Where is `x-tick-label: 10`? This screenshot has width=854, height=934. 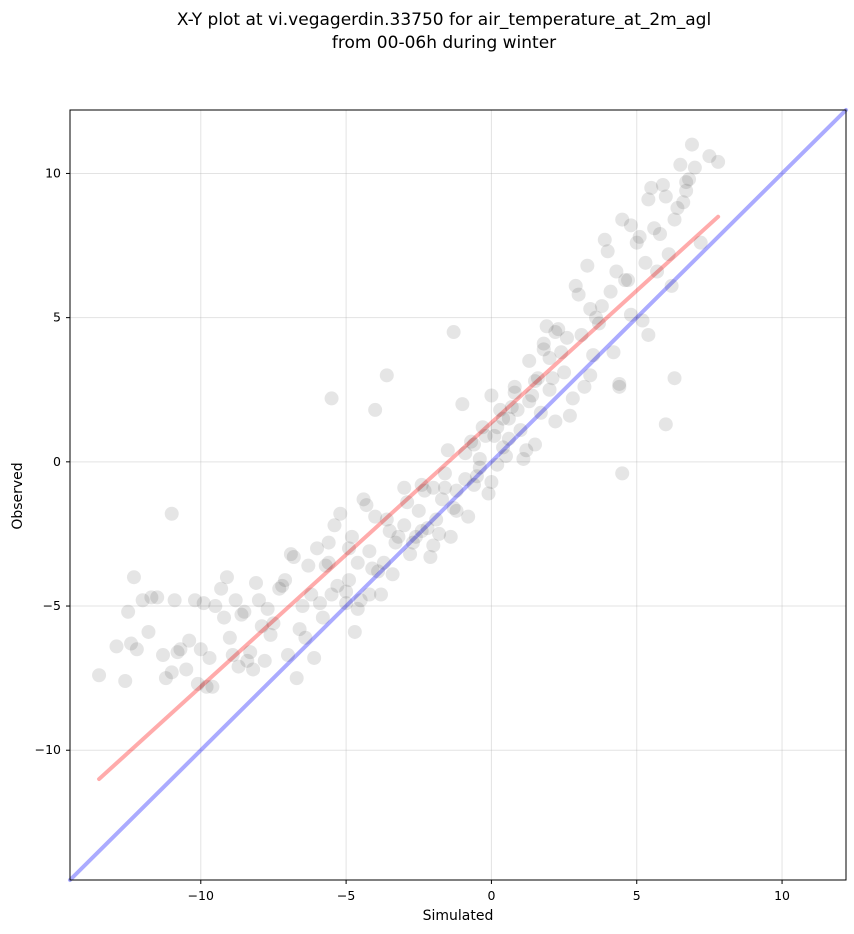
x-tick-label: 10 is located at coordinates (782, 895).